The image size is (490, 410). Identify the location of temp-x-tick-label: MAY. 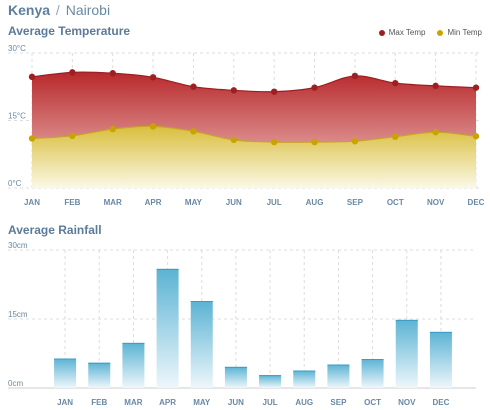
(194, 202).